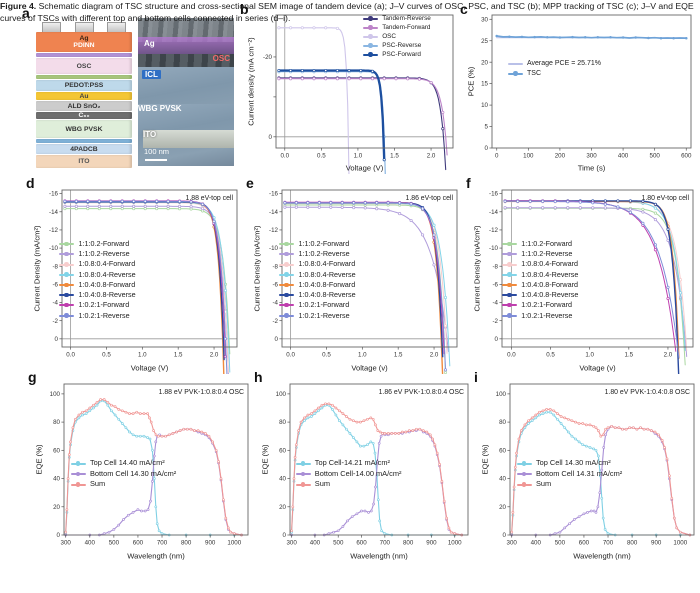  What do you see at coordinates (632, 543) in the screenshot?
I see `svg-text: 800` at bounding box center [632, 543].